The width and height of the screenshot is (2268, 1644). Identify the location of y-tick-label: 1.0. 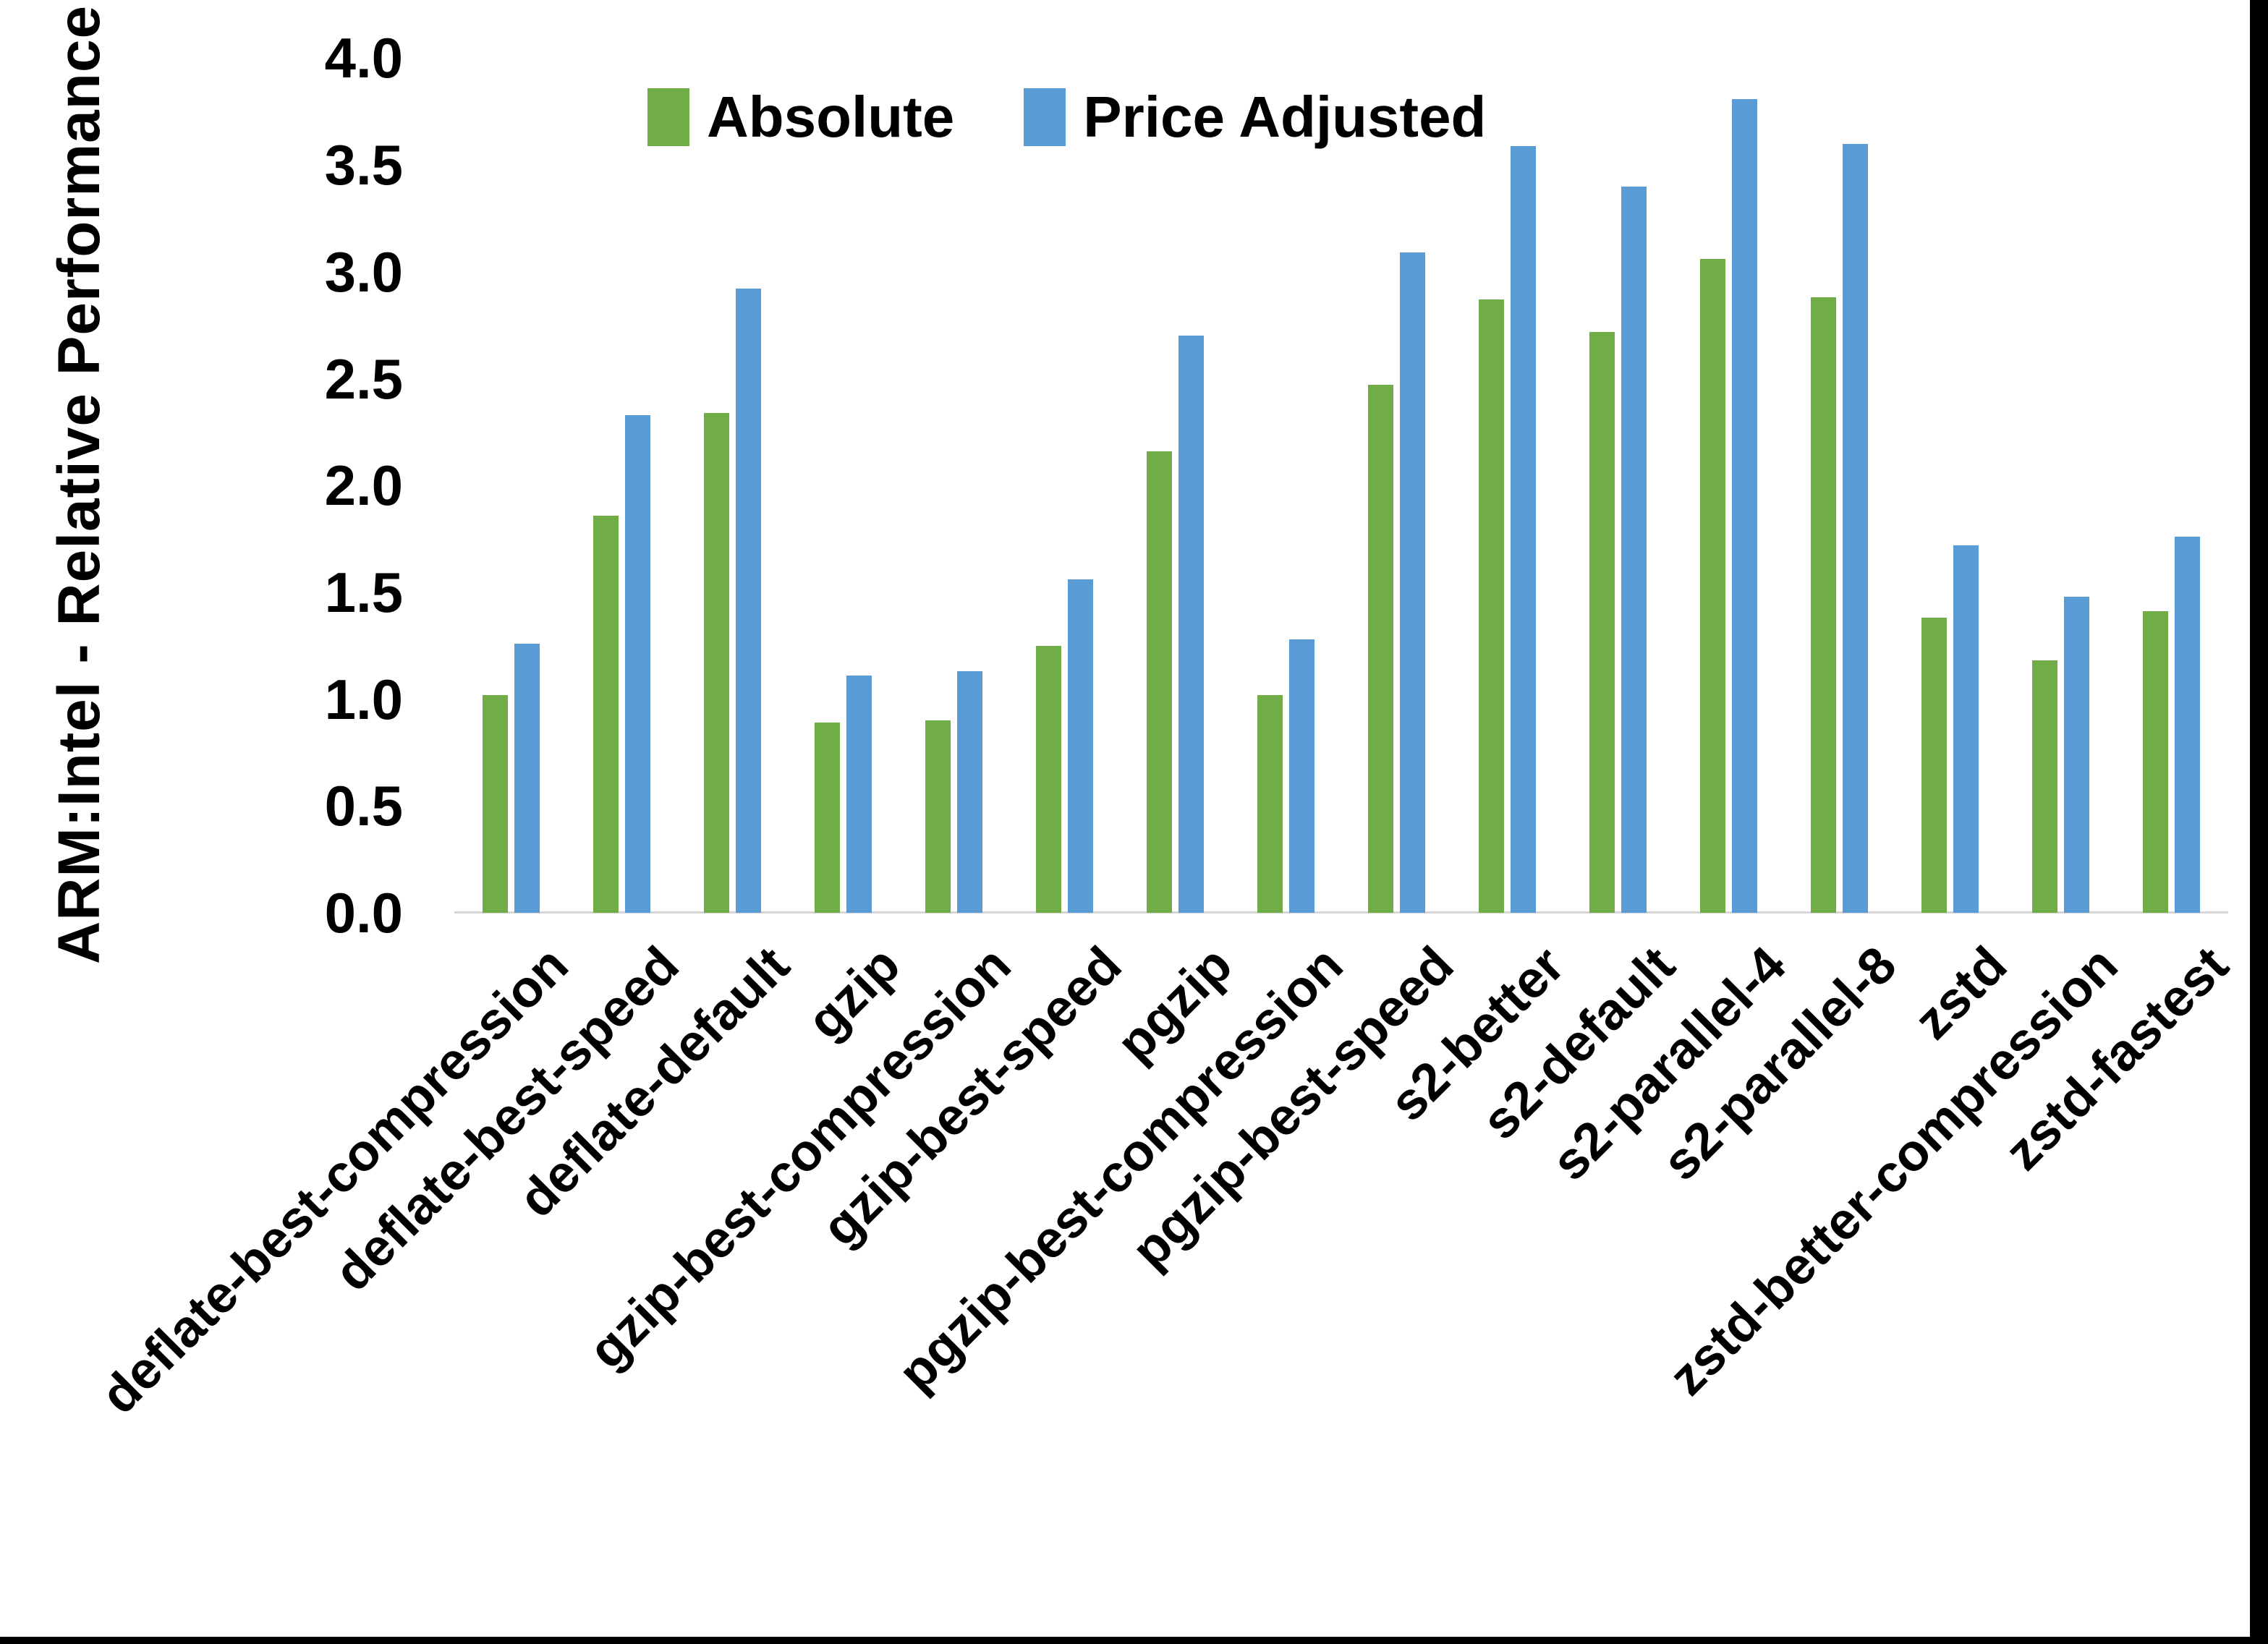
(363, 699).